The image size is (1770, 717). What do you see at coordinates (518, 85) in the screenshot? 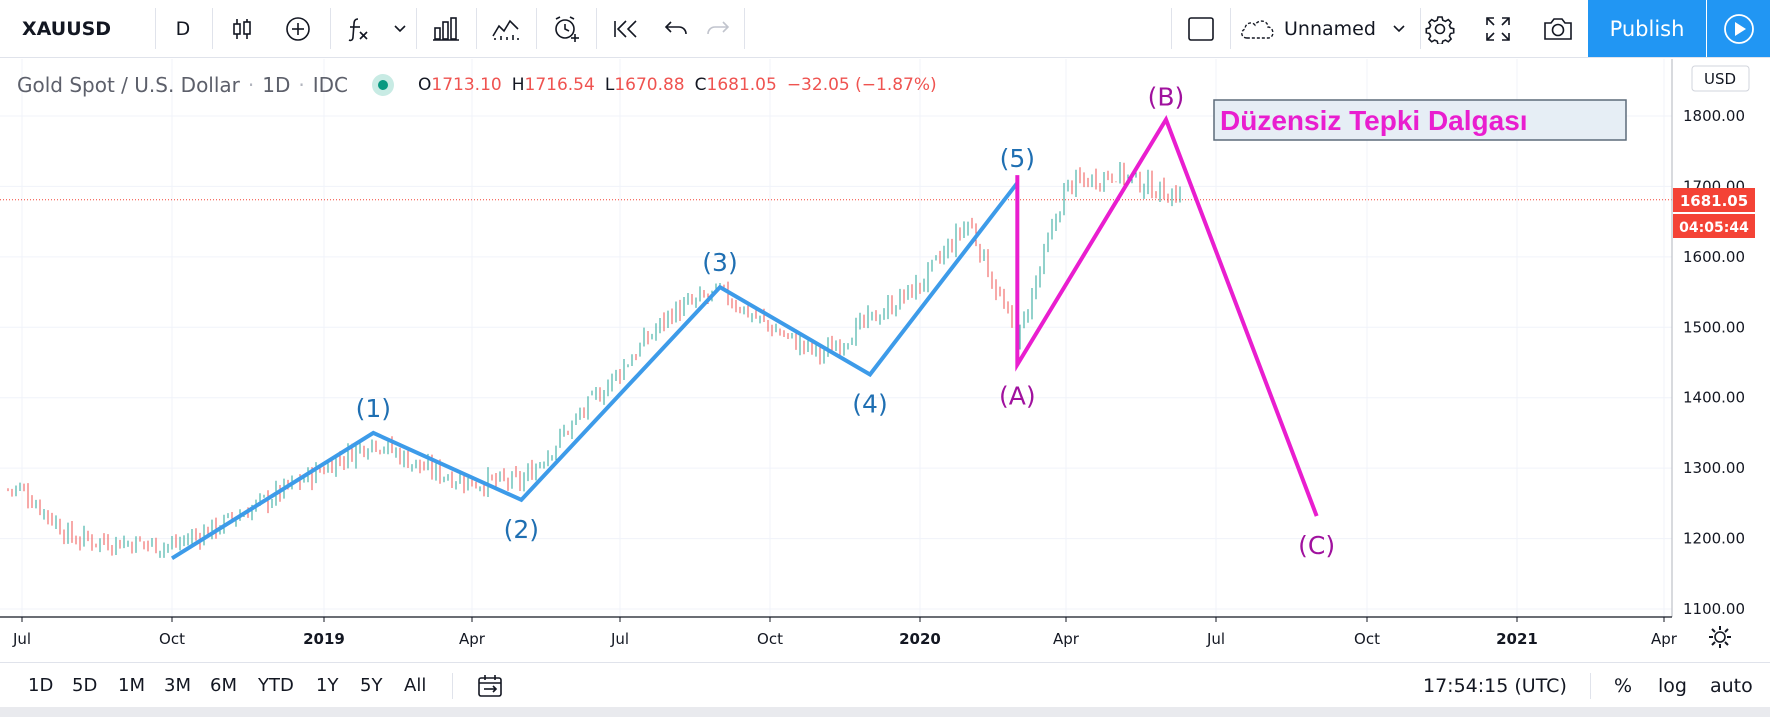
I see `high-key: H` at bounding box center [518, 85].